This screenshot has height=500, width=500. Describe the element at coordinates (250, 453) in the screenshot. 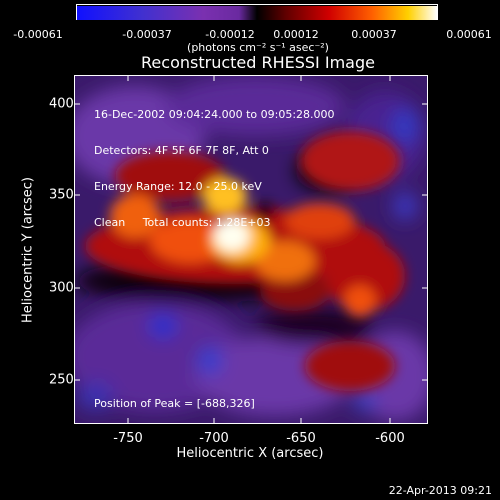

I see `x-axis-label: Heliocentric X (arcsec)` at that location.